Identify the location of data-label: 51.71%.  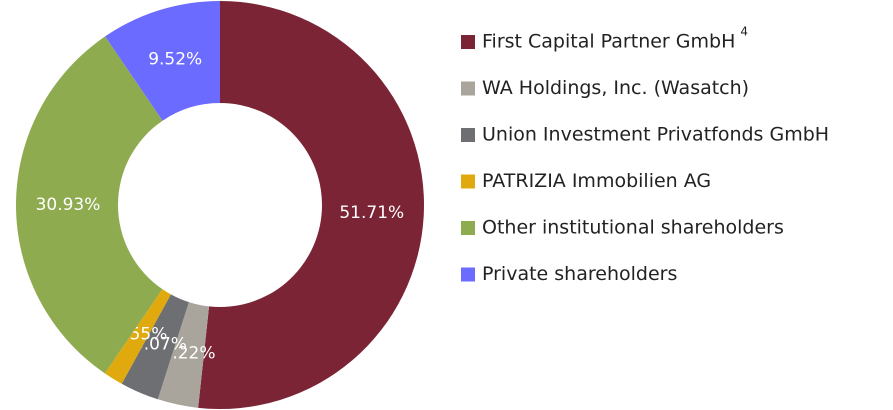
(371, 213).